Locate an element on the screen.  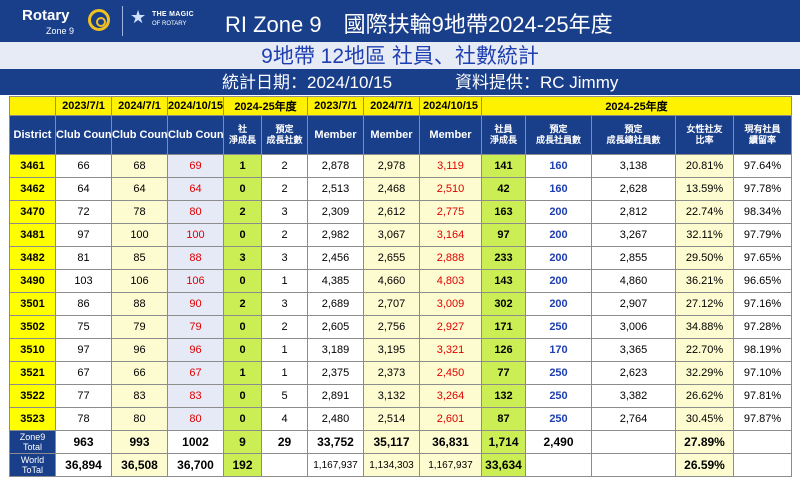
cell-mnet: 126 is located at coordinates (503, 350).